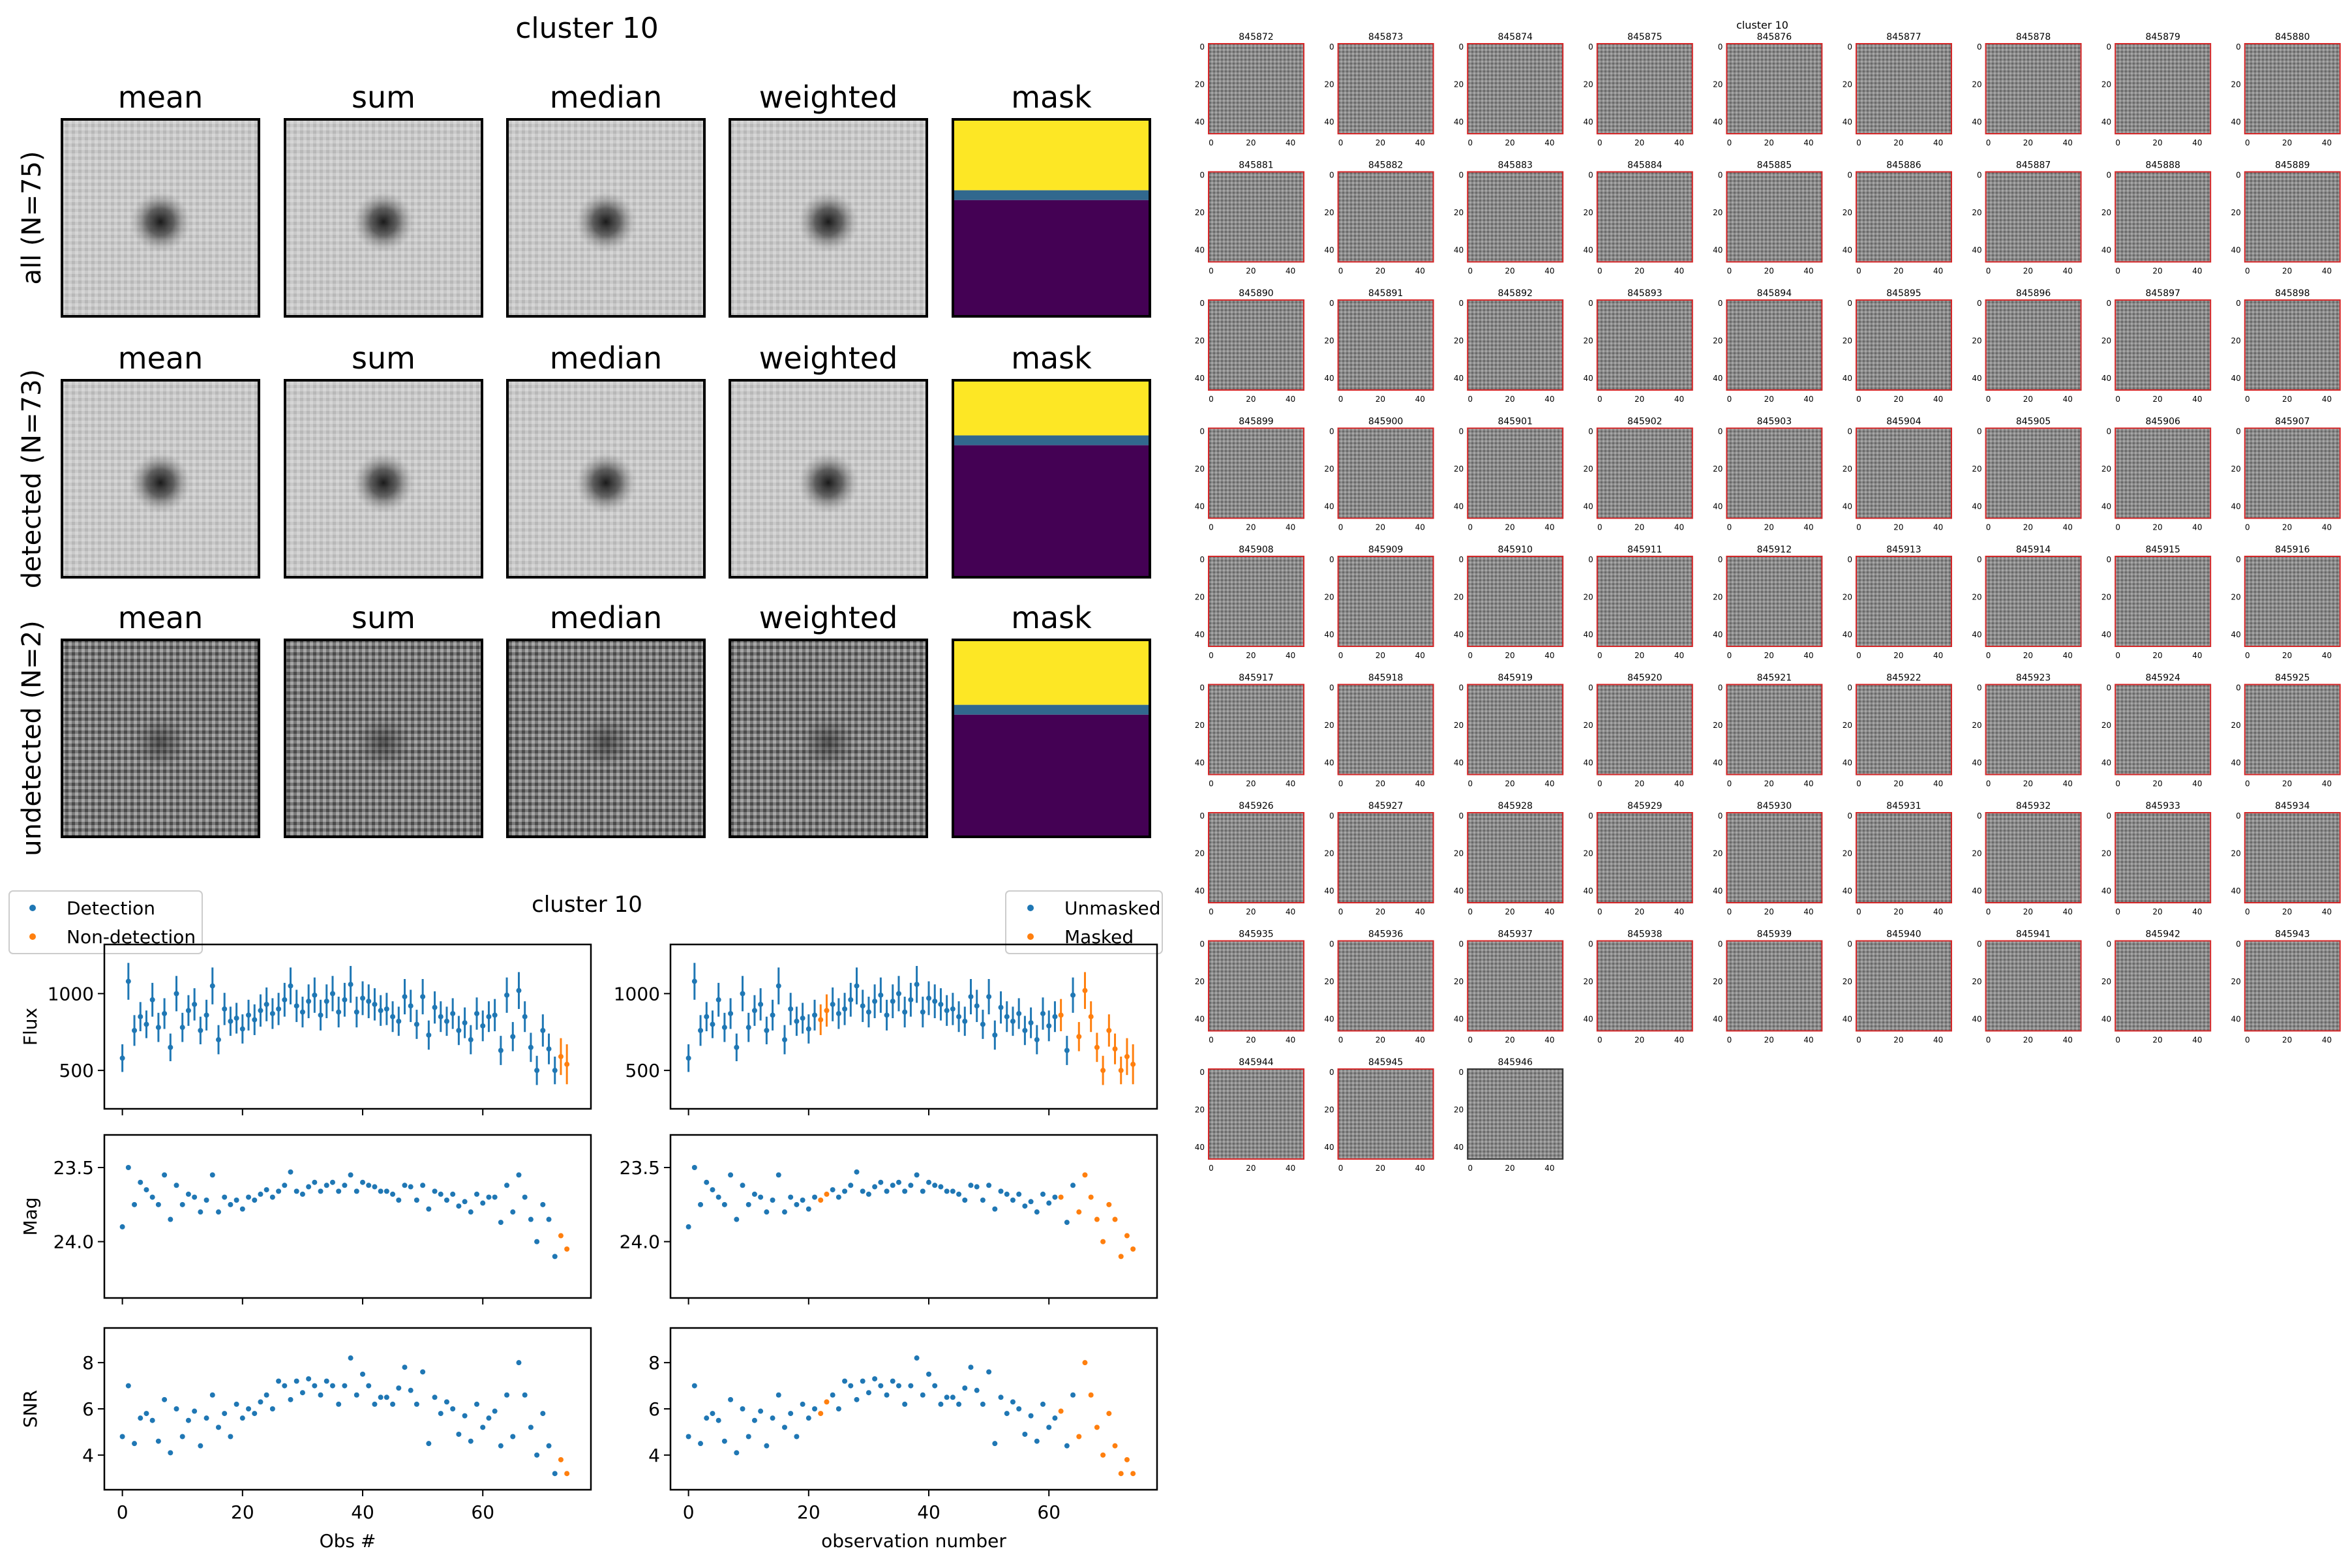 The image size is (2348, 1568). What do you see at coordinates (160, 358) in the screenshot?
I see `stack-panel-title: mean` at bounding box center [160, 358].